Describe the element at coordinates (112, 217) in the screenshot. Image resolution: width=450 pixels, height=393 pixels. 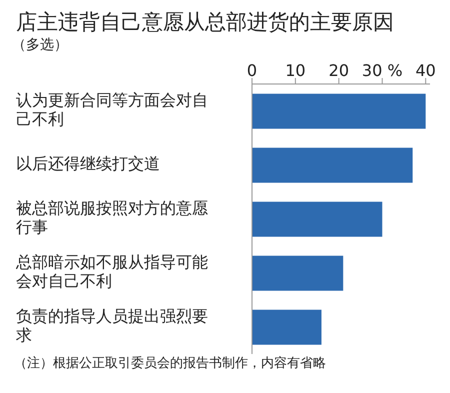
I see `y-tick-label: 被总部说服按照对方的意愿行事` at that location.